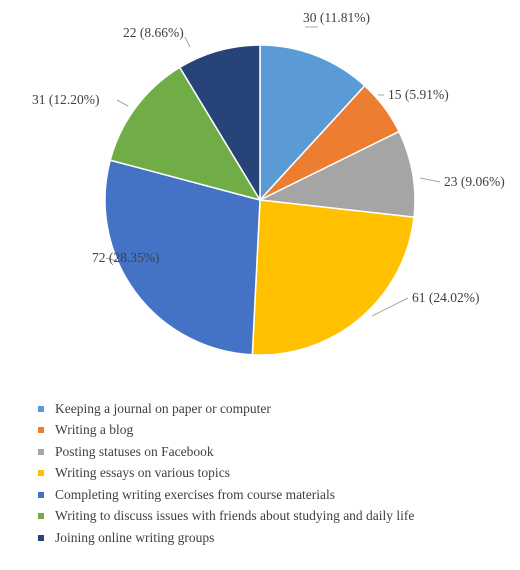 Image resolution: width=520 pixels, height=570 pixels. Describe the element at coordinates (446, 297) in the screenshot. I see `data-label: 61 (24.02%)` at that location.